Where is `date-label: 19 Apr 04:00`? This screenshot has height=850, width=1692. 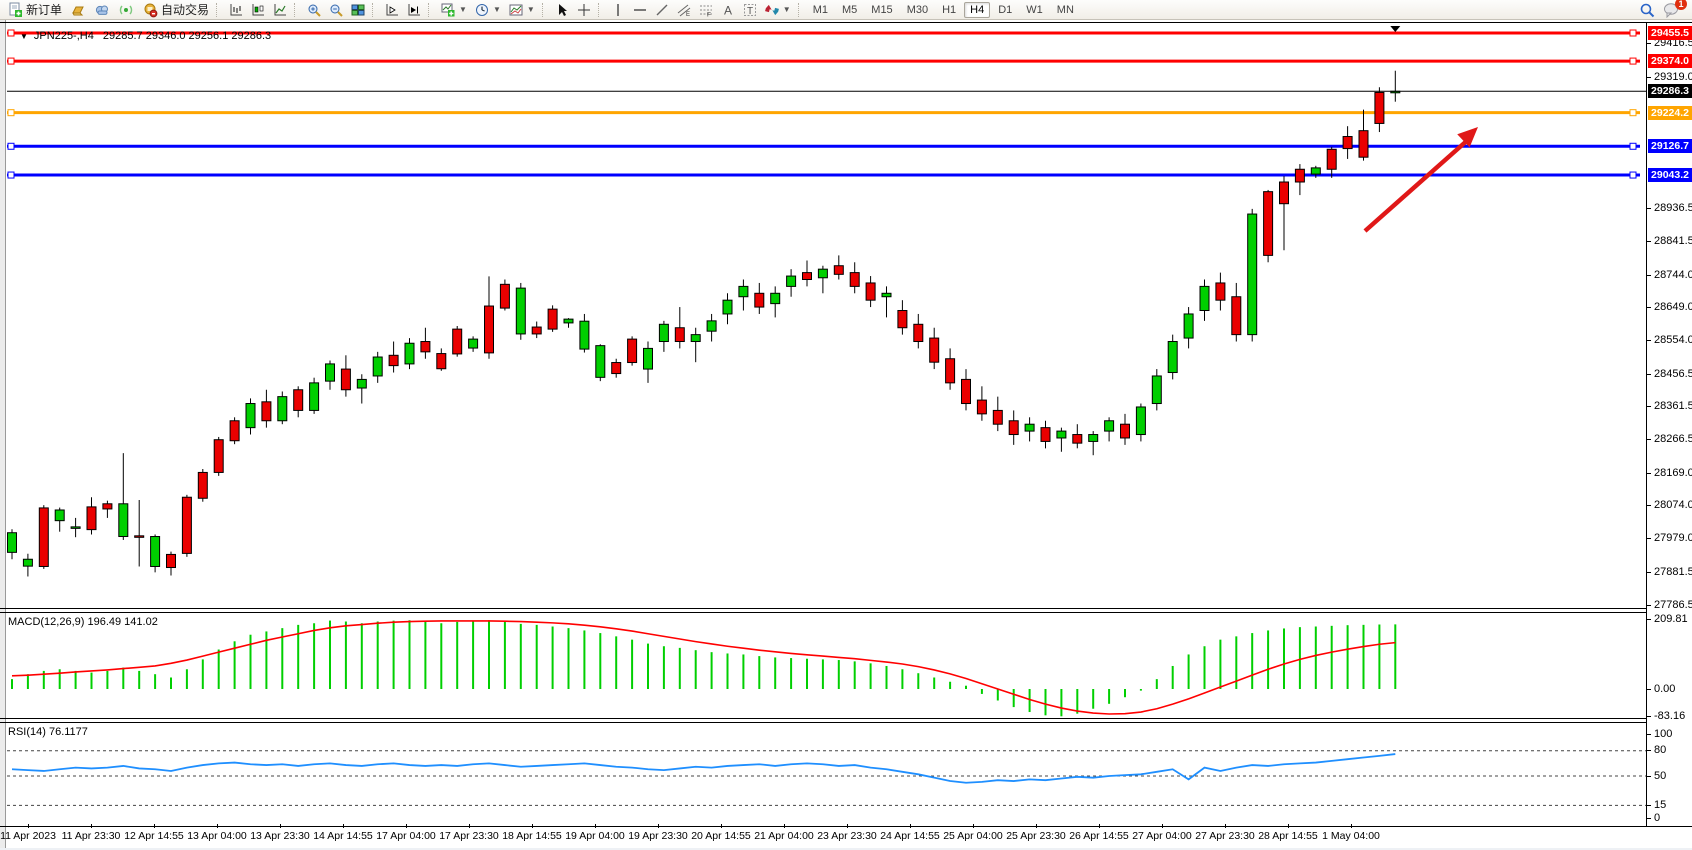 date-label: 19 Apr 04:00 is located at coordinates (595, 836).